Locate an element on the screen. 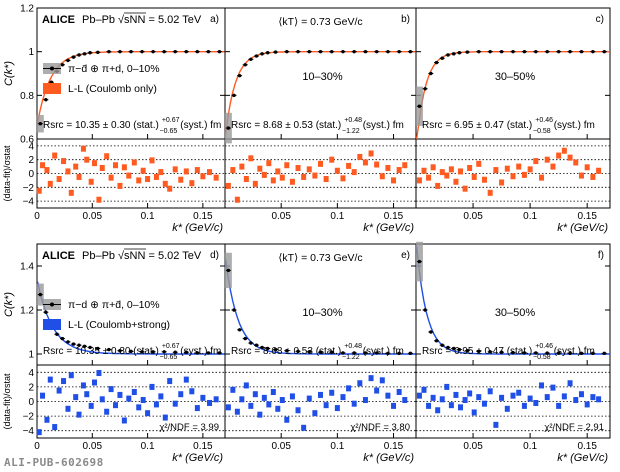  kt-label: ⟨kT⟩ = 0.73 GeV/c is located at coordinates (320, 258).